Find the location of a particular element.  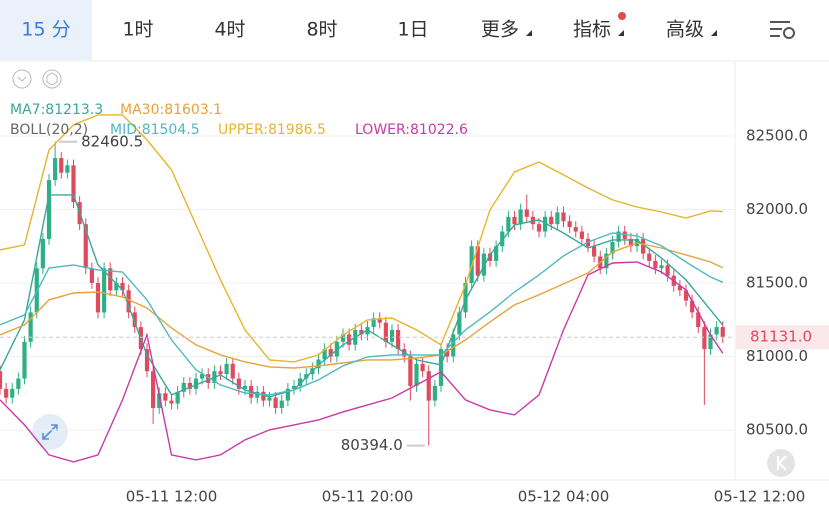

x-tick-label: 05-12 12:00 is located at coordinates (760, 497).